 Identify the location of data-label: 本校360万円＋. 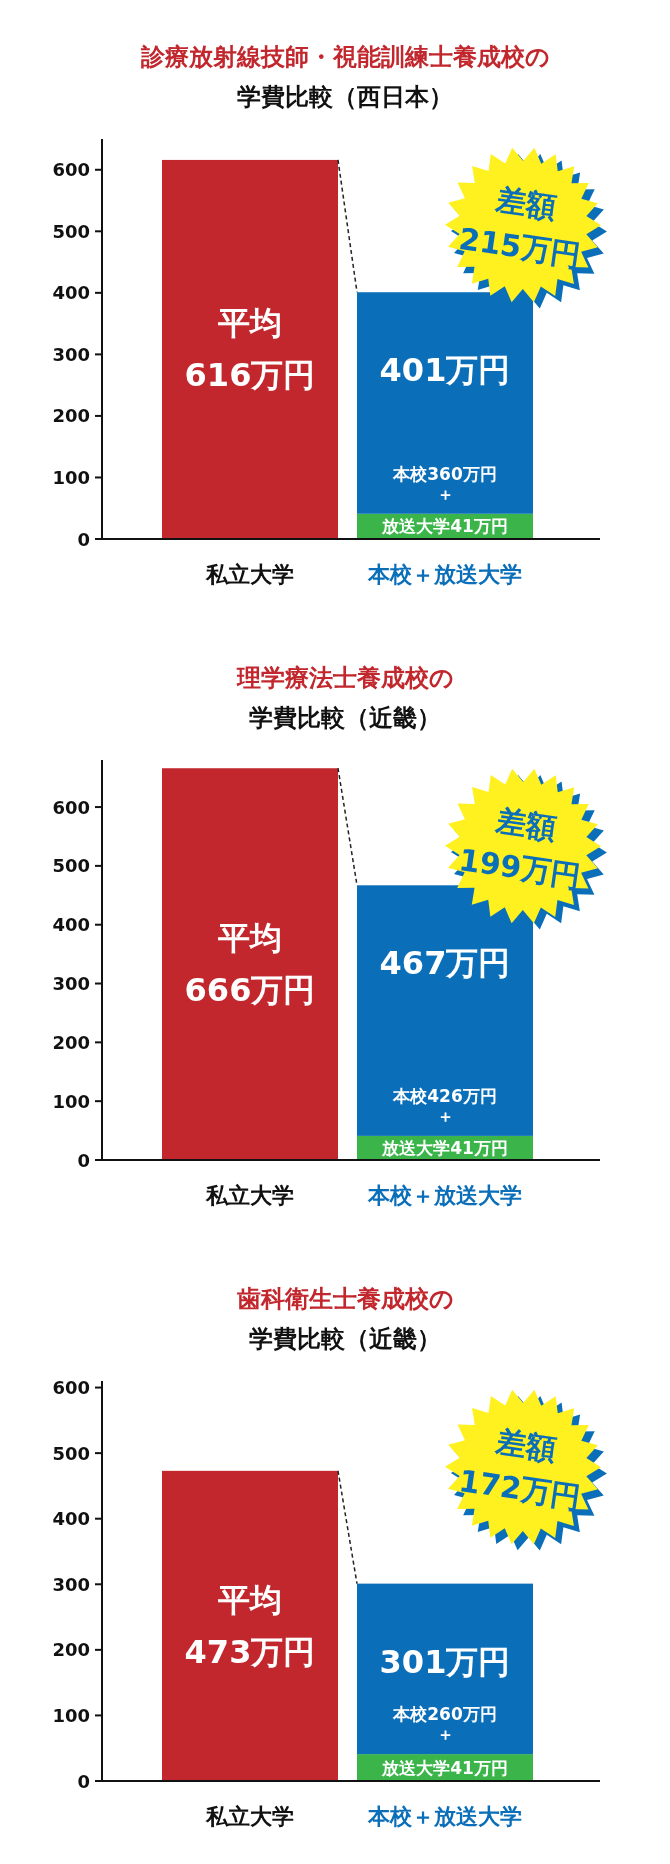
(444, 483).